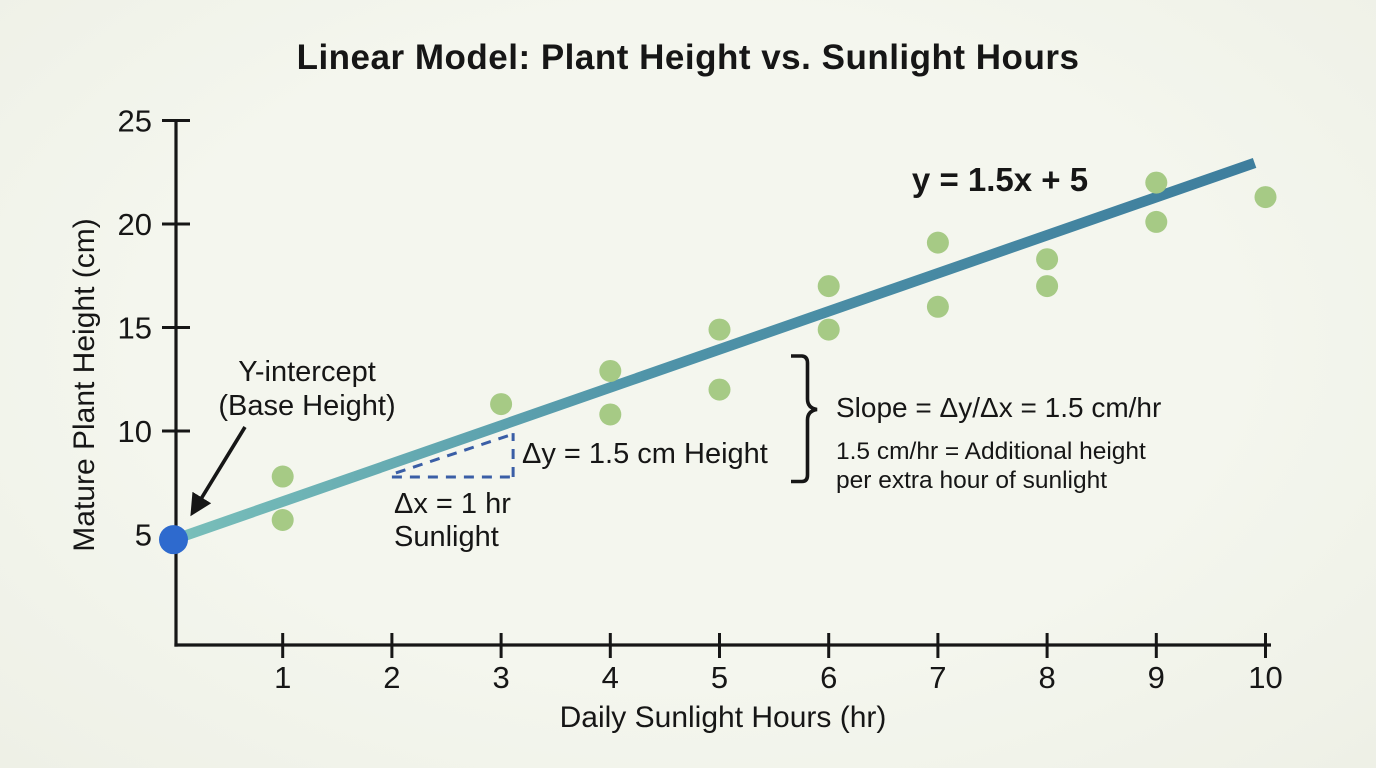  I want to click on y-axis-title: Mature Plant Height (cm), so click(84, 385).